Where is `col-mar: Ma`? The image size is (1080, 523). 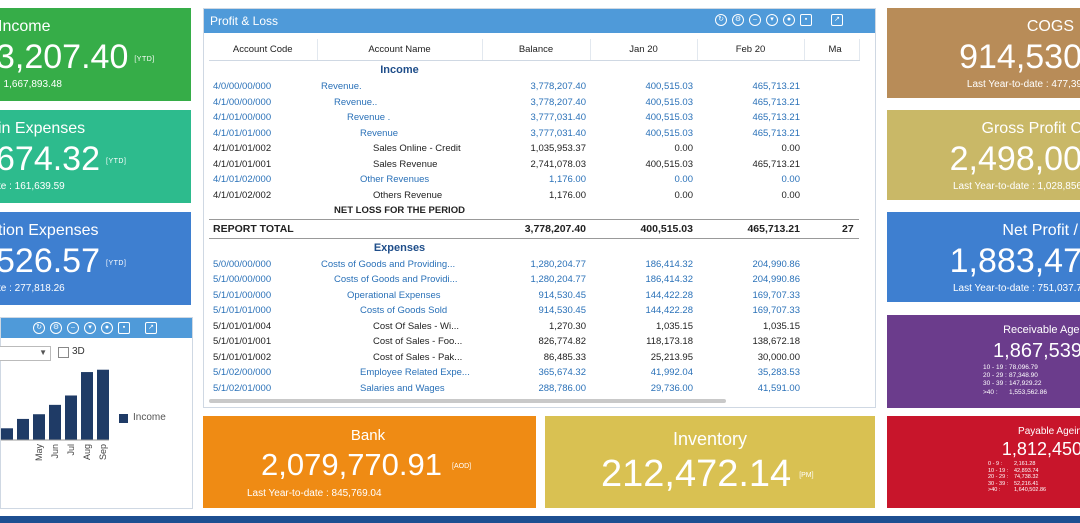 col-mar: Ma is located at coordinates (832, 50).